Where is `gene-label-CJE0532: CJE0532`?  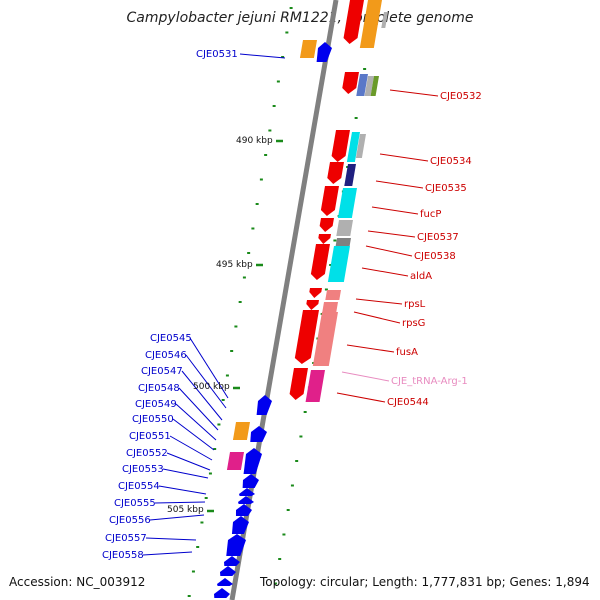 gene-label-CJE0532: CJE0532 is located at coordinates (461, 96).